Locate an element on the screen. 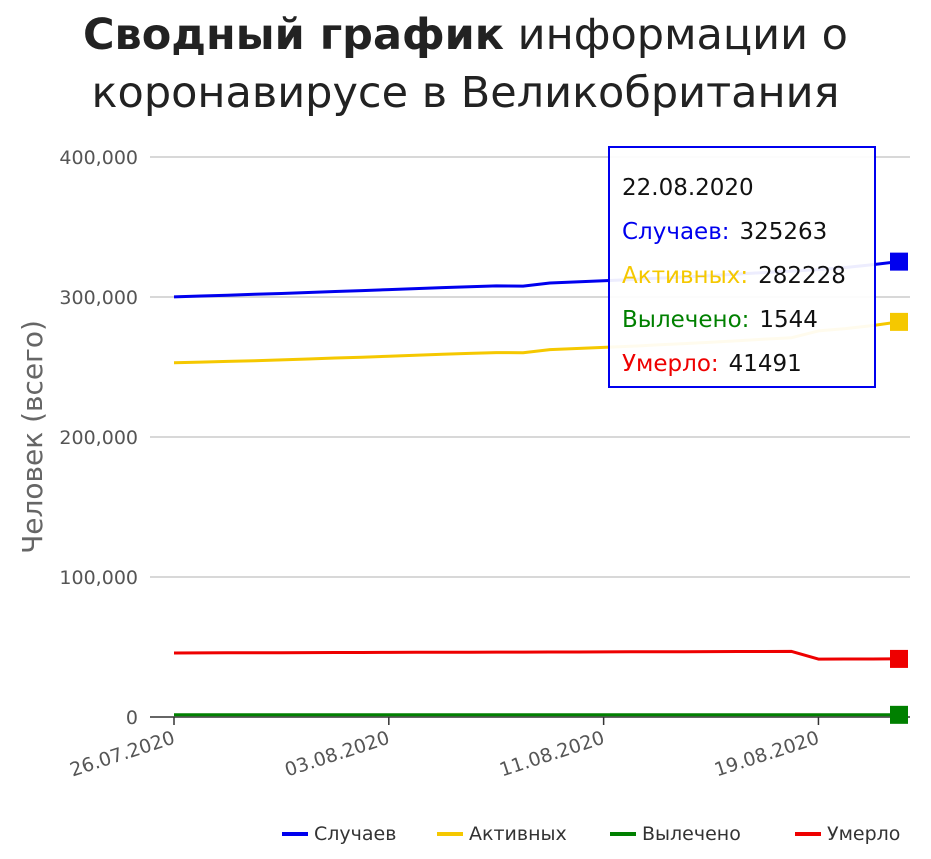 This screenshot has width=931, height=859. x-tick-label: 11.08.2020 is located at coordinates (552, 754).